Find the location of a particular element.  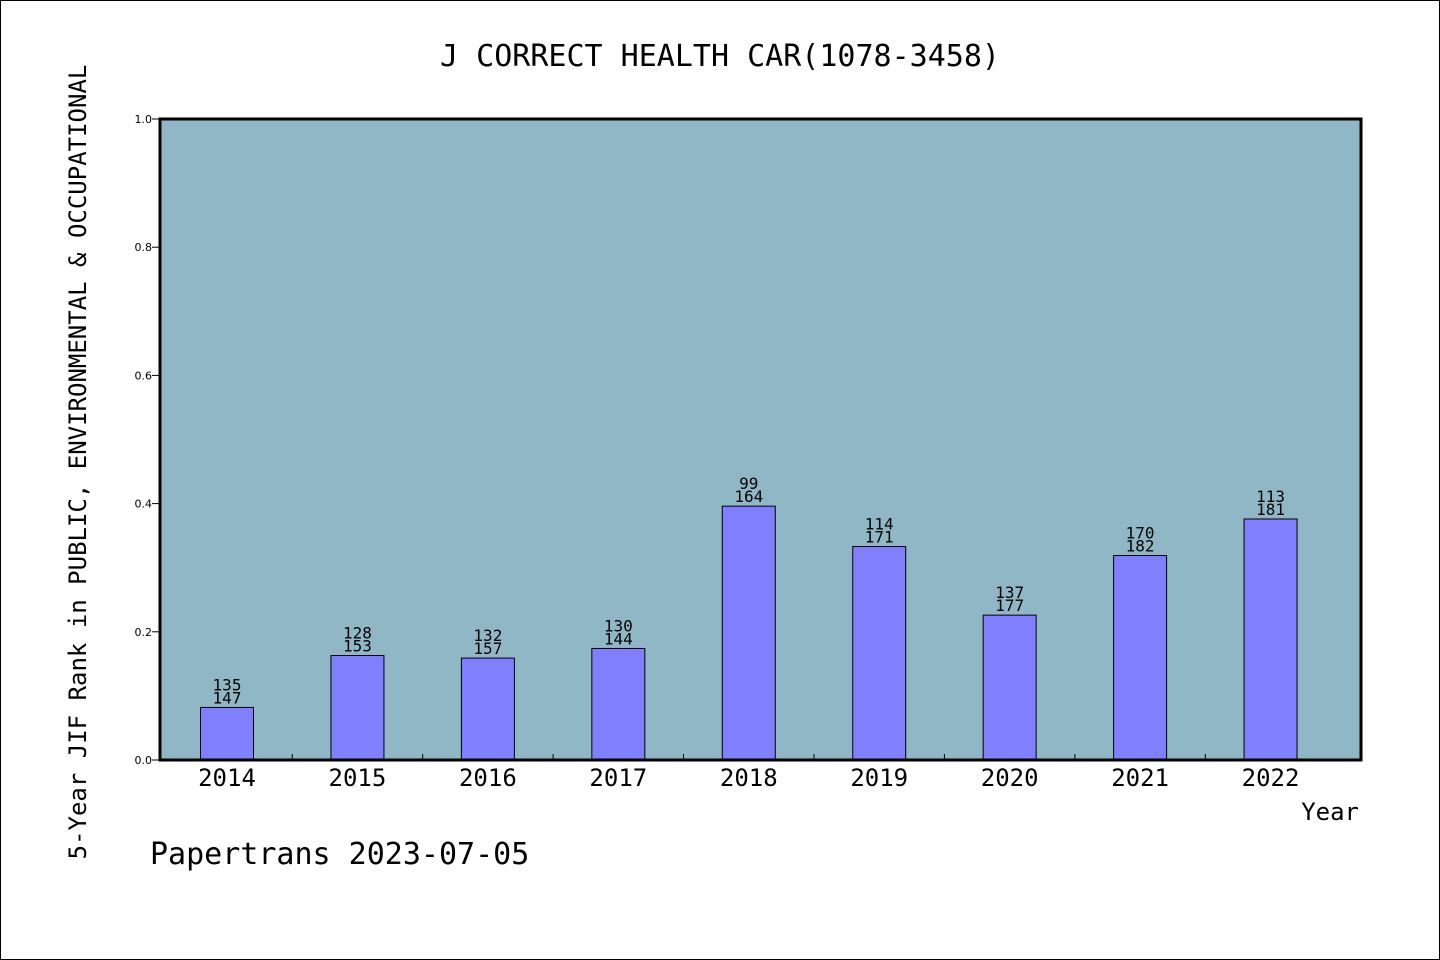

bar-2016 is located at coordinates (487, 709).